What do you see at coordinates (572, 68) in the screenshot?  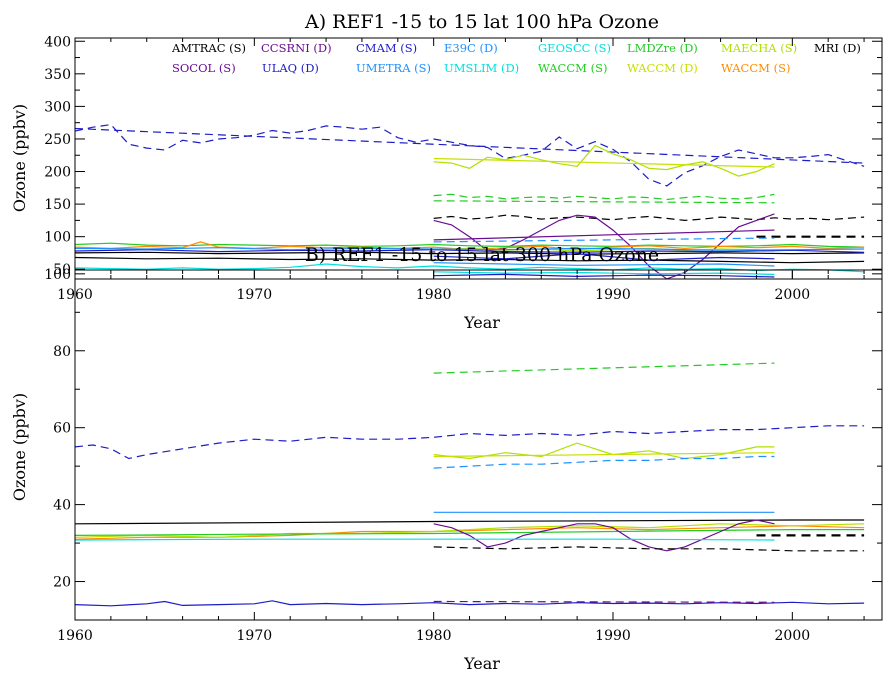 I see `legend-entry-12: WACCM (S)` at bounding box center [572, 68].